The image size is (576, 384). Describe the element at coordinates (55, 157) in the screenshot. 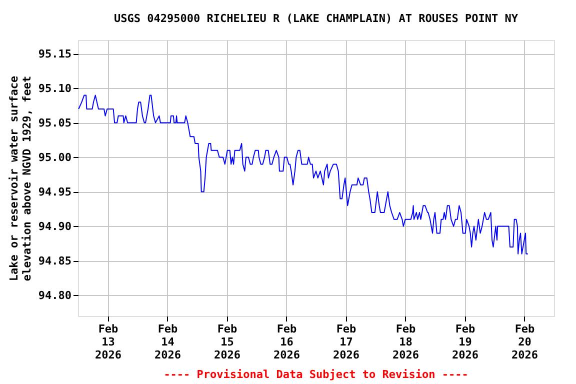

I see `y-tick-label: 95.00` at that location.